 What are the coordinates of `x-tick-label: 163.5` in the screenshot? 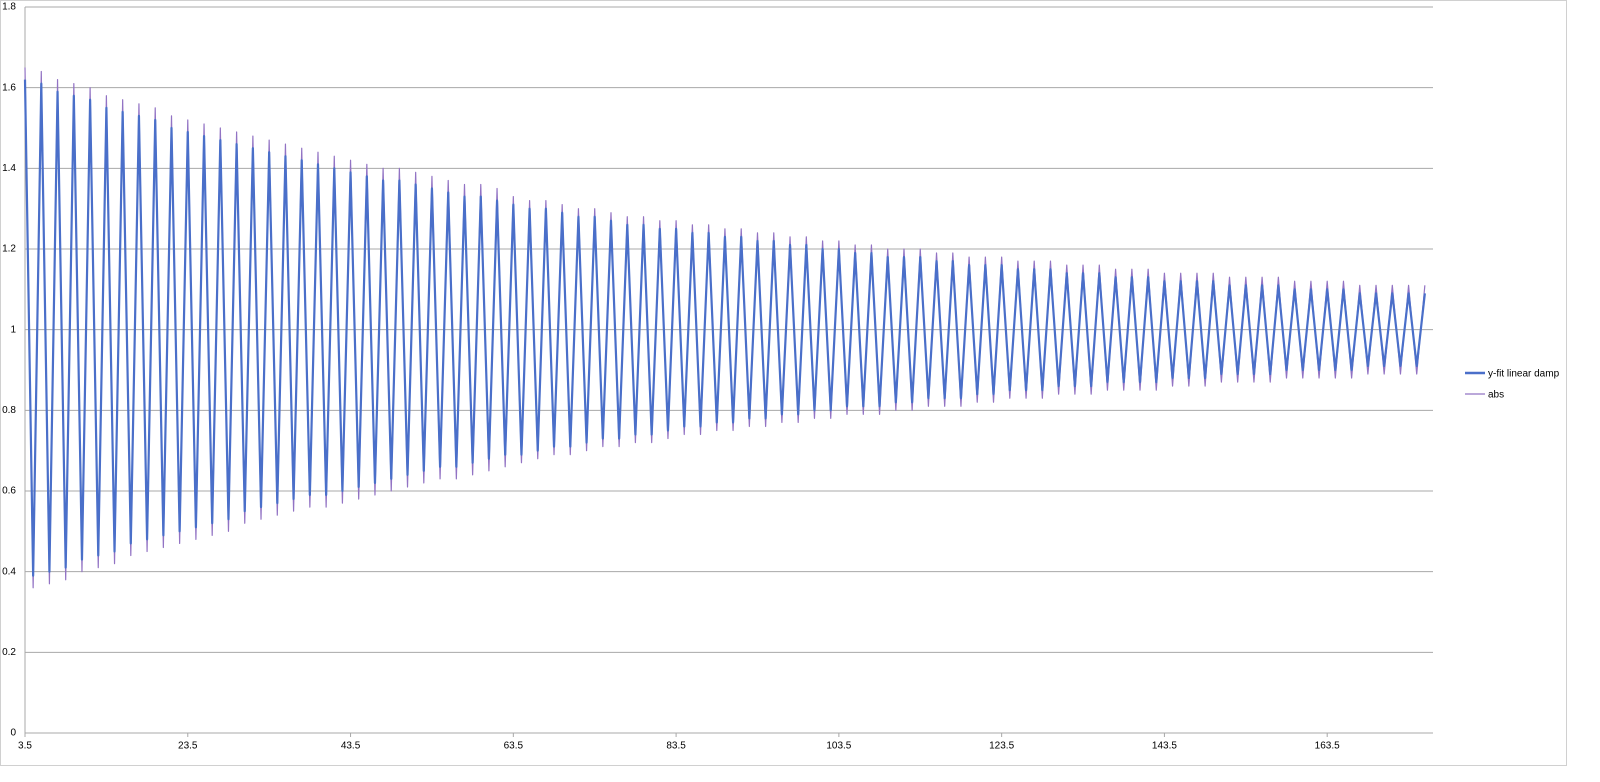 It's located at (1327, 746).